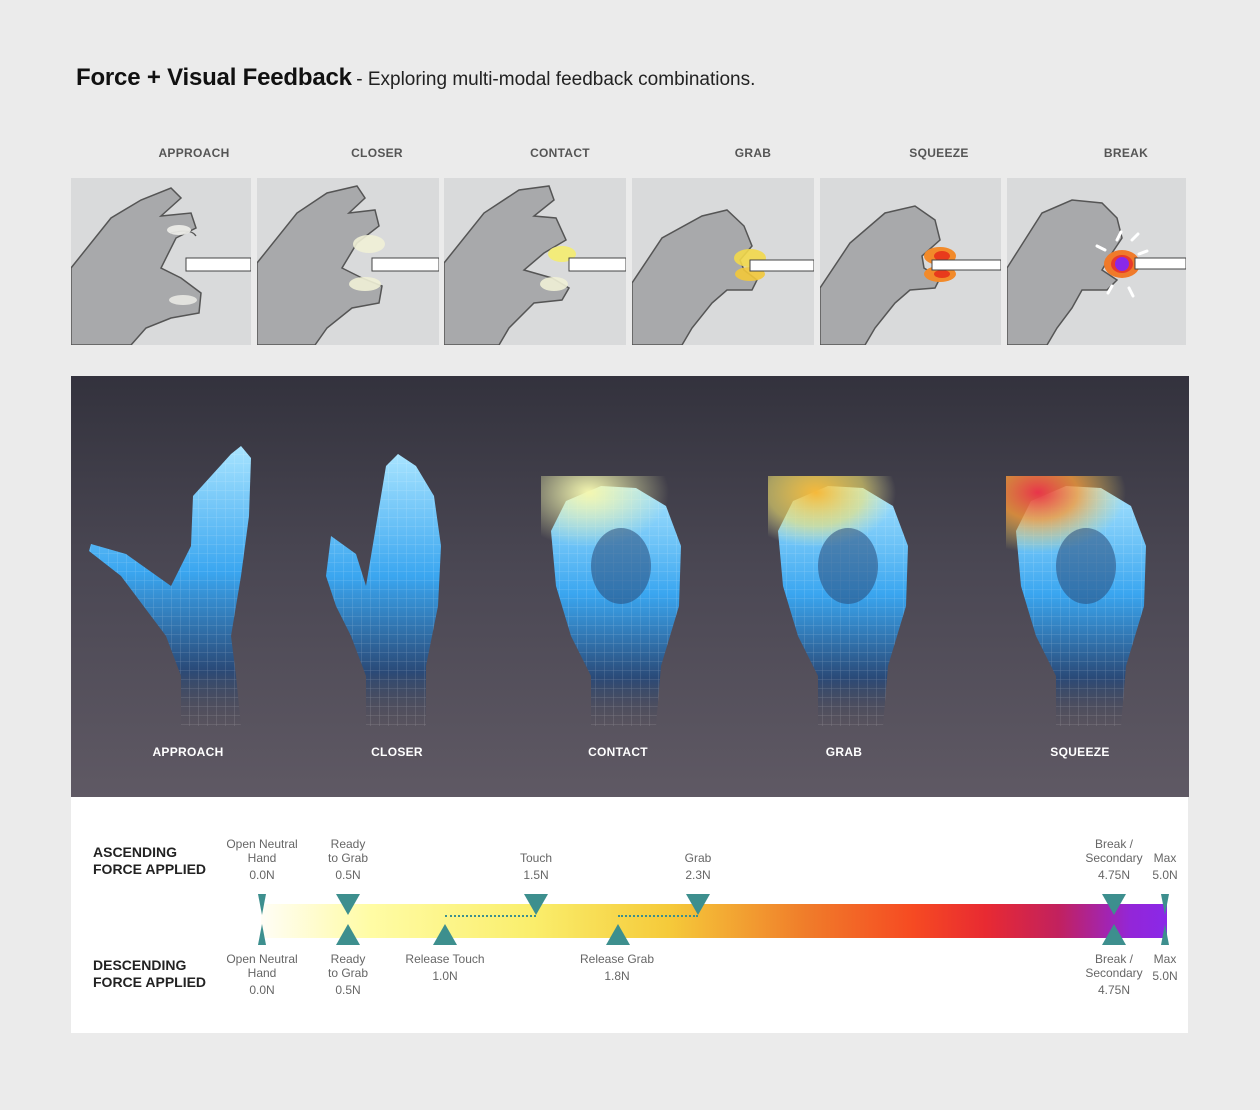  What do you see at coordinates (214, 77) in the screenshot?
I see `page-title: Force + Visual Feedback` at bounding box center [214, 77].